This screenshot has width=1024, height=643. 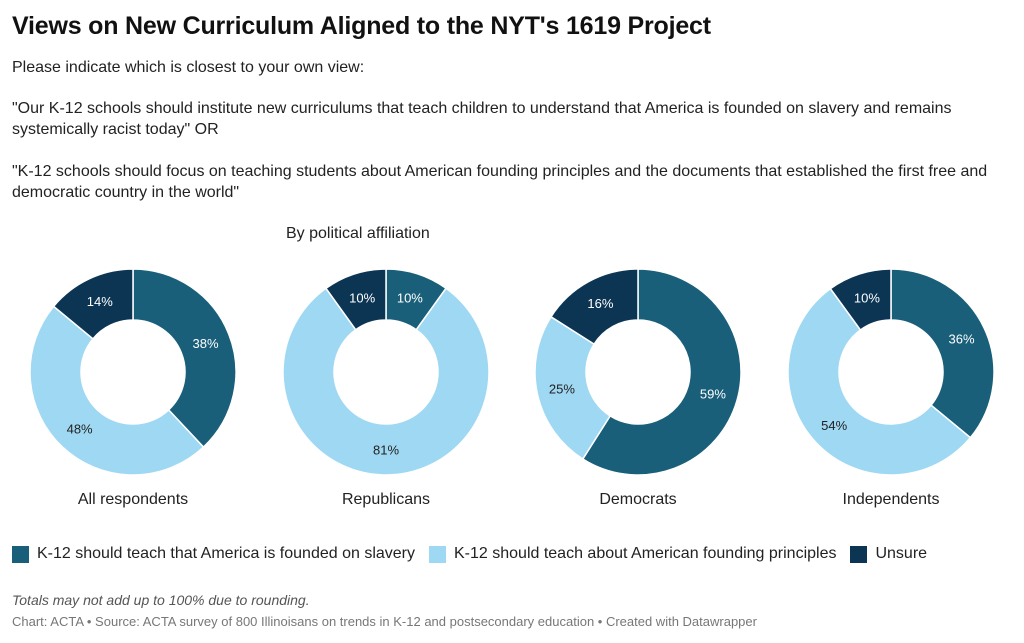 What do you see at coordinates (901, 553) in the screenshot?
I see `legend-label-unsure: Unsure` at bounding box center [901, 553].